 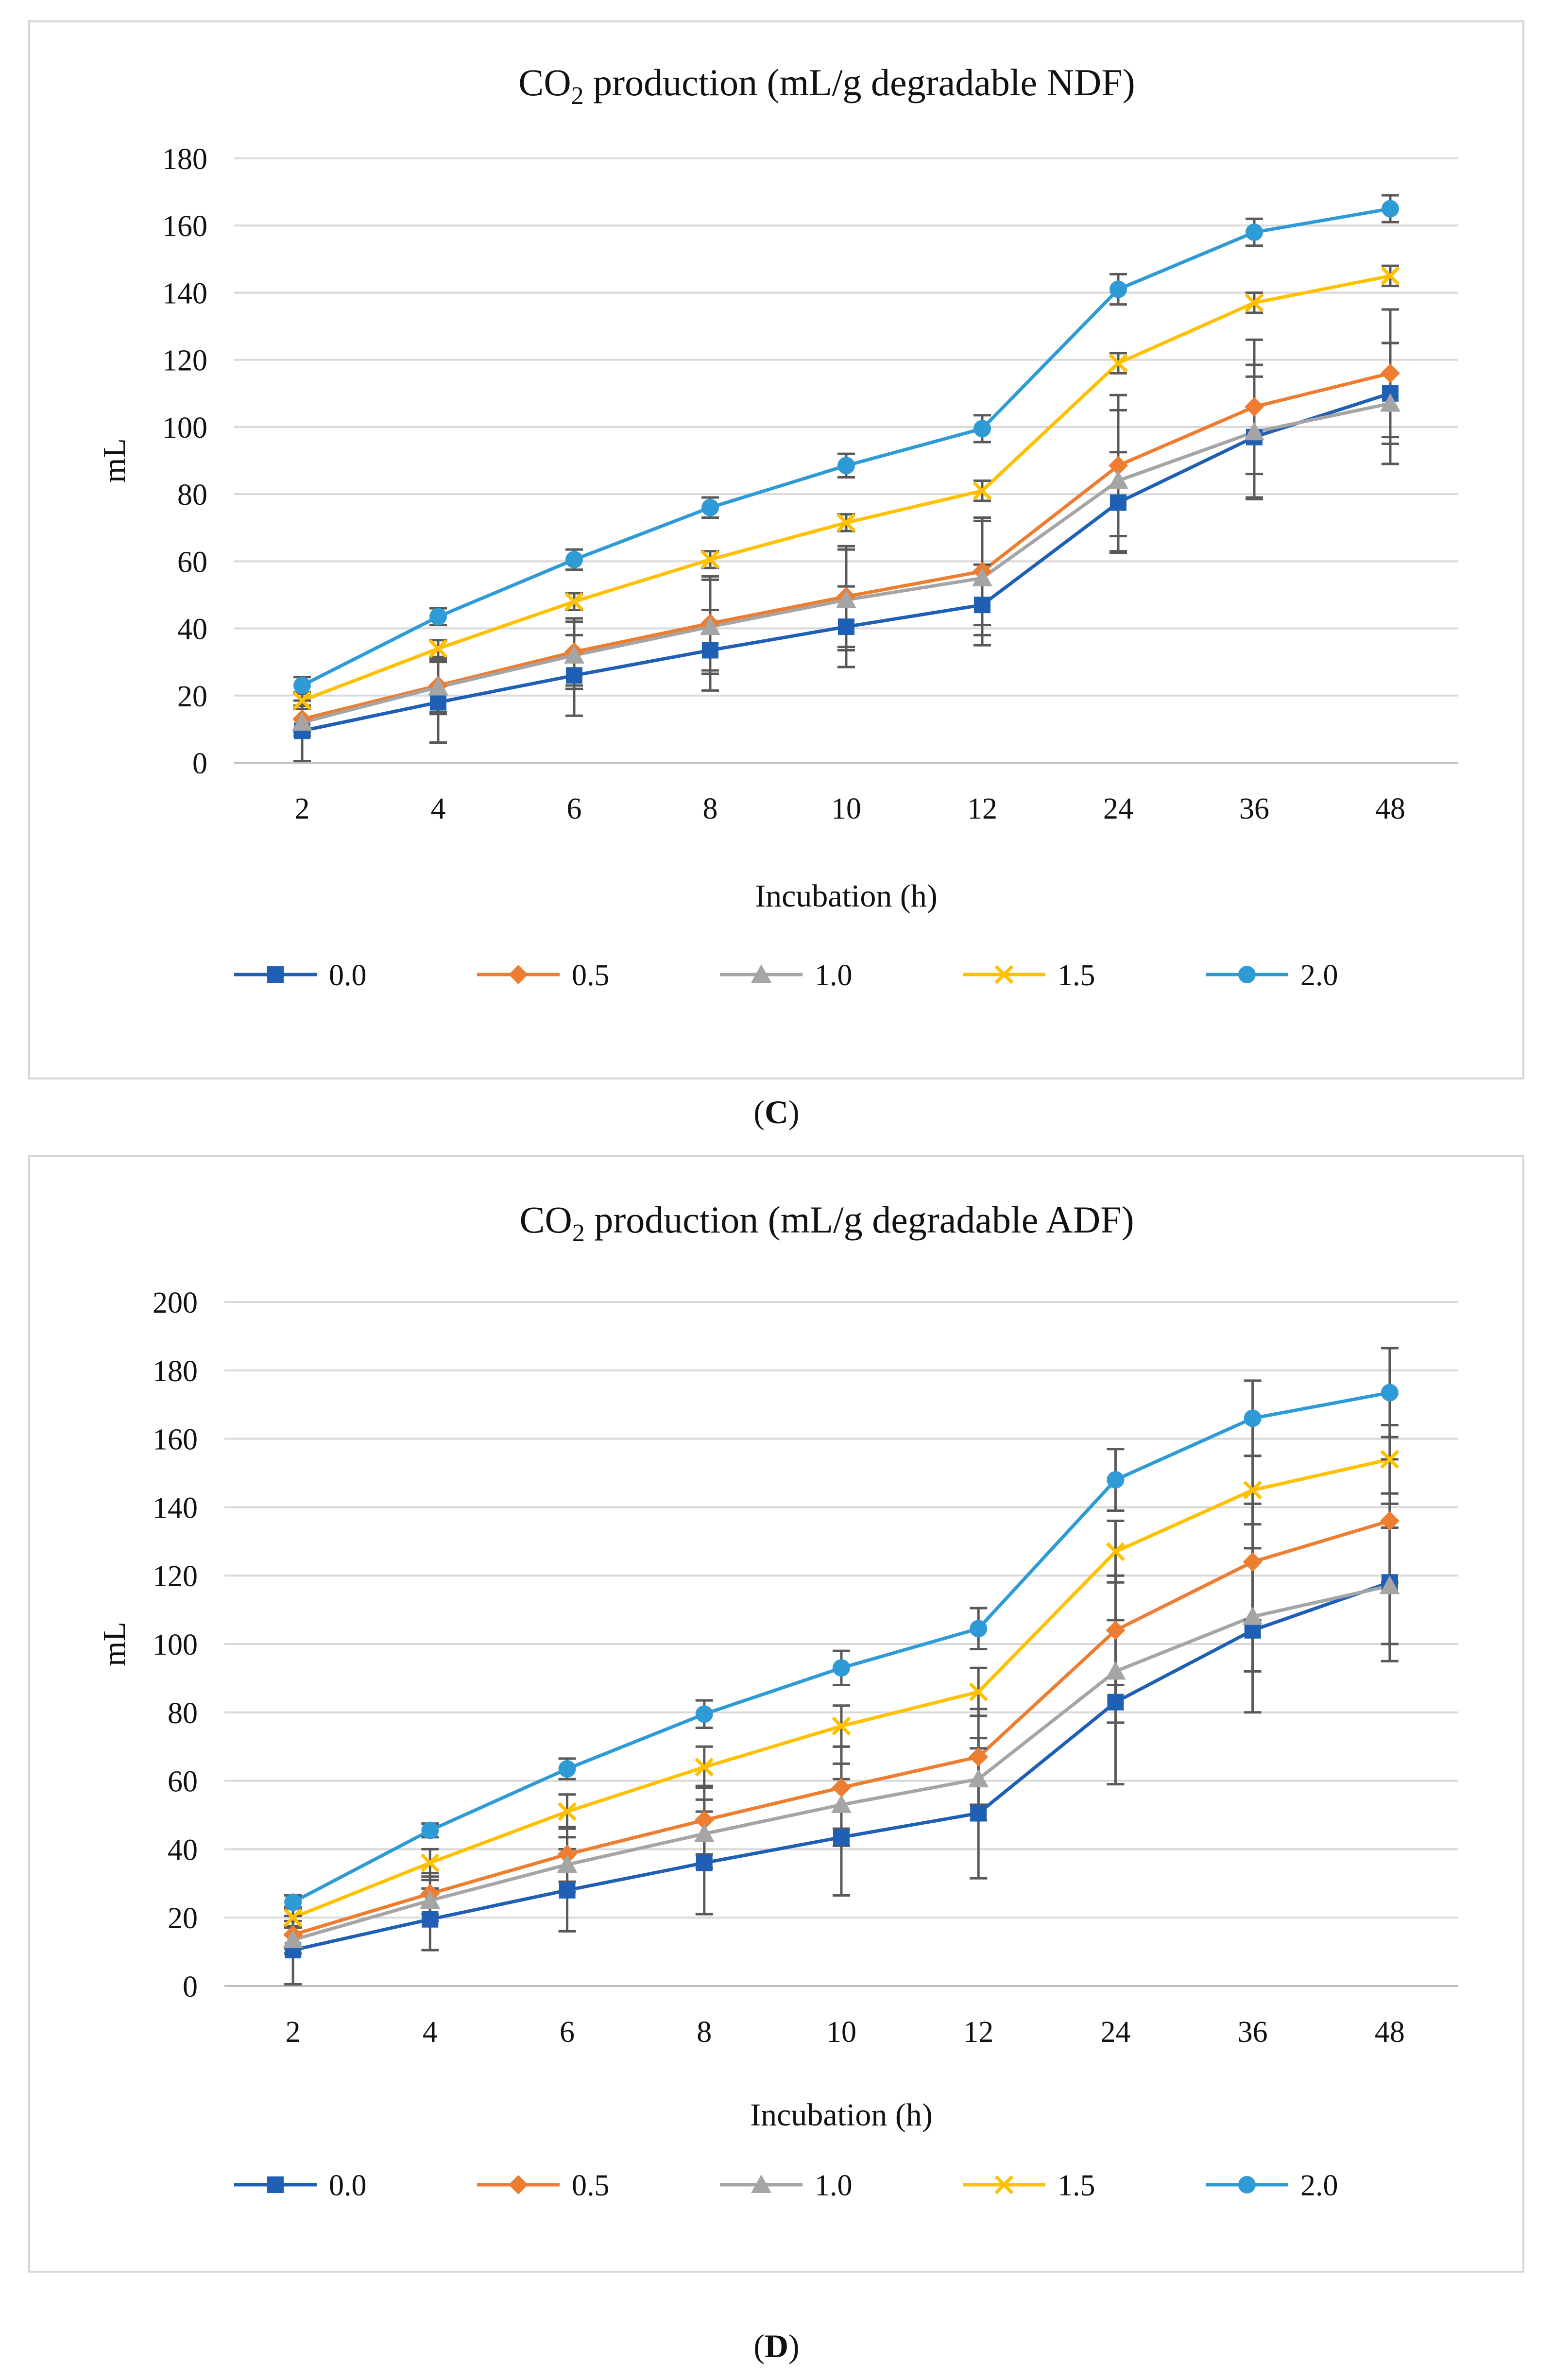 I want to click on chart-c-legend-item-1.0: 1.0, so click(x=787, y=975).